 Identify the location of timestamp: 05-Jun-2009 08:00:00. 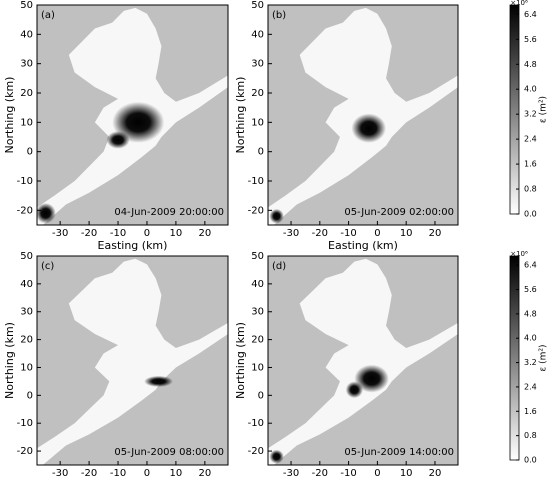
(169, 452).